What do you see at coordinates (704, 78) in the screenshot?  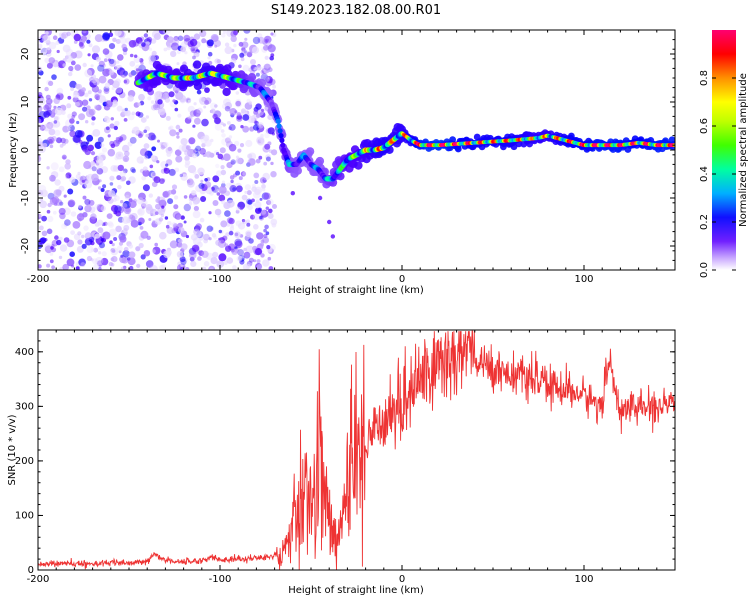 I see `colorbar-tick-label: 0.8` at bounding box center [704, 78].